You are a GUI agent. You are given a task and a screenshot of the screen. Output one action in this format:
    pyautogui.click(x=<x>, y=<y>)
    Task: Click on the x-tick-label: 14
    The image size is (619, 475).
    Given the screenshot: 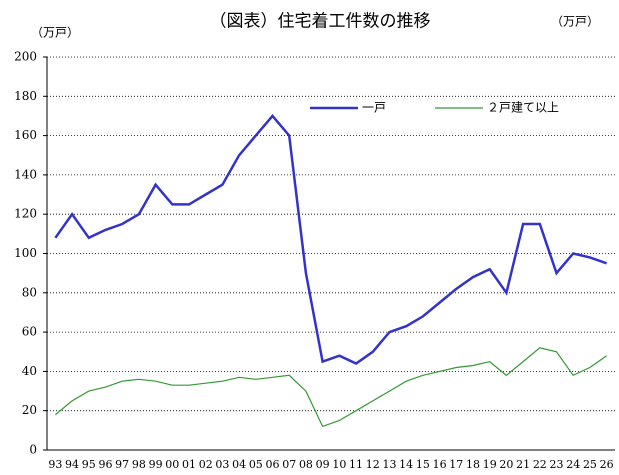 What is the action you would take?
    pyautogui.click(x=406, y=464)
    